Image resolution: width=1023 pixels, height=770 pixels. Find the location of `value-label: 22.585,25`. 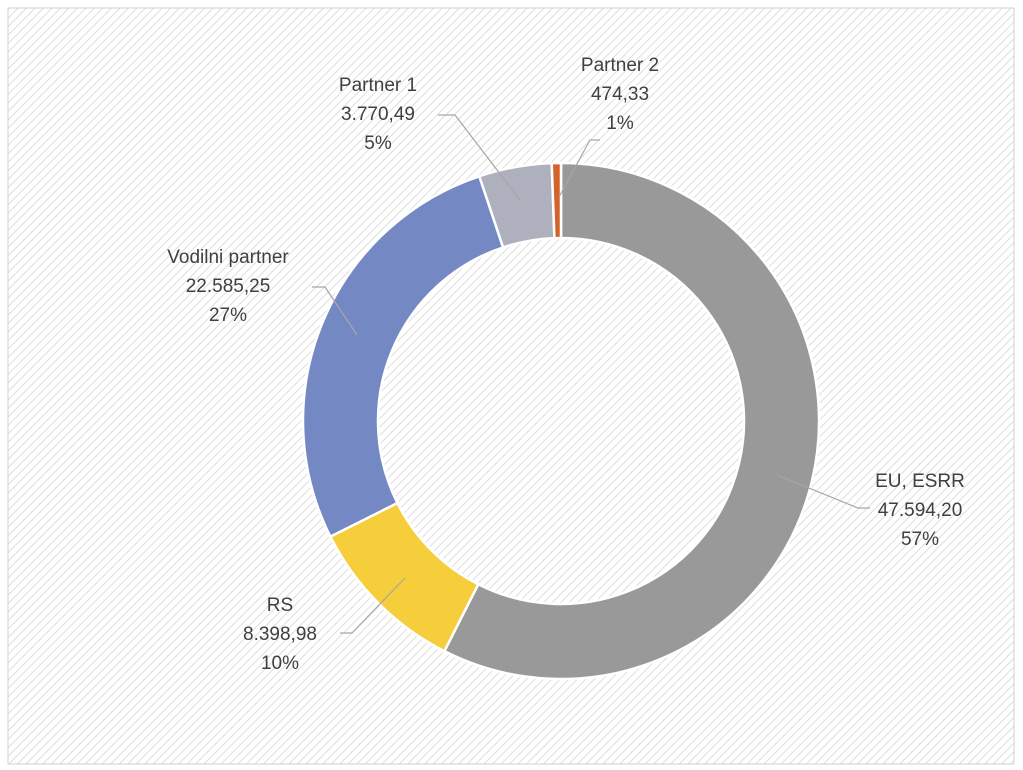

value-label: 22.585,25 is located at coordinates (228, 286).